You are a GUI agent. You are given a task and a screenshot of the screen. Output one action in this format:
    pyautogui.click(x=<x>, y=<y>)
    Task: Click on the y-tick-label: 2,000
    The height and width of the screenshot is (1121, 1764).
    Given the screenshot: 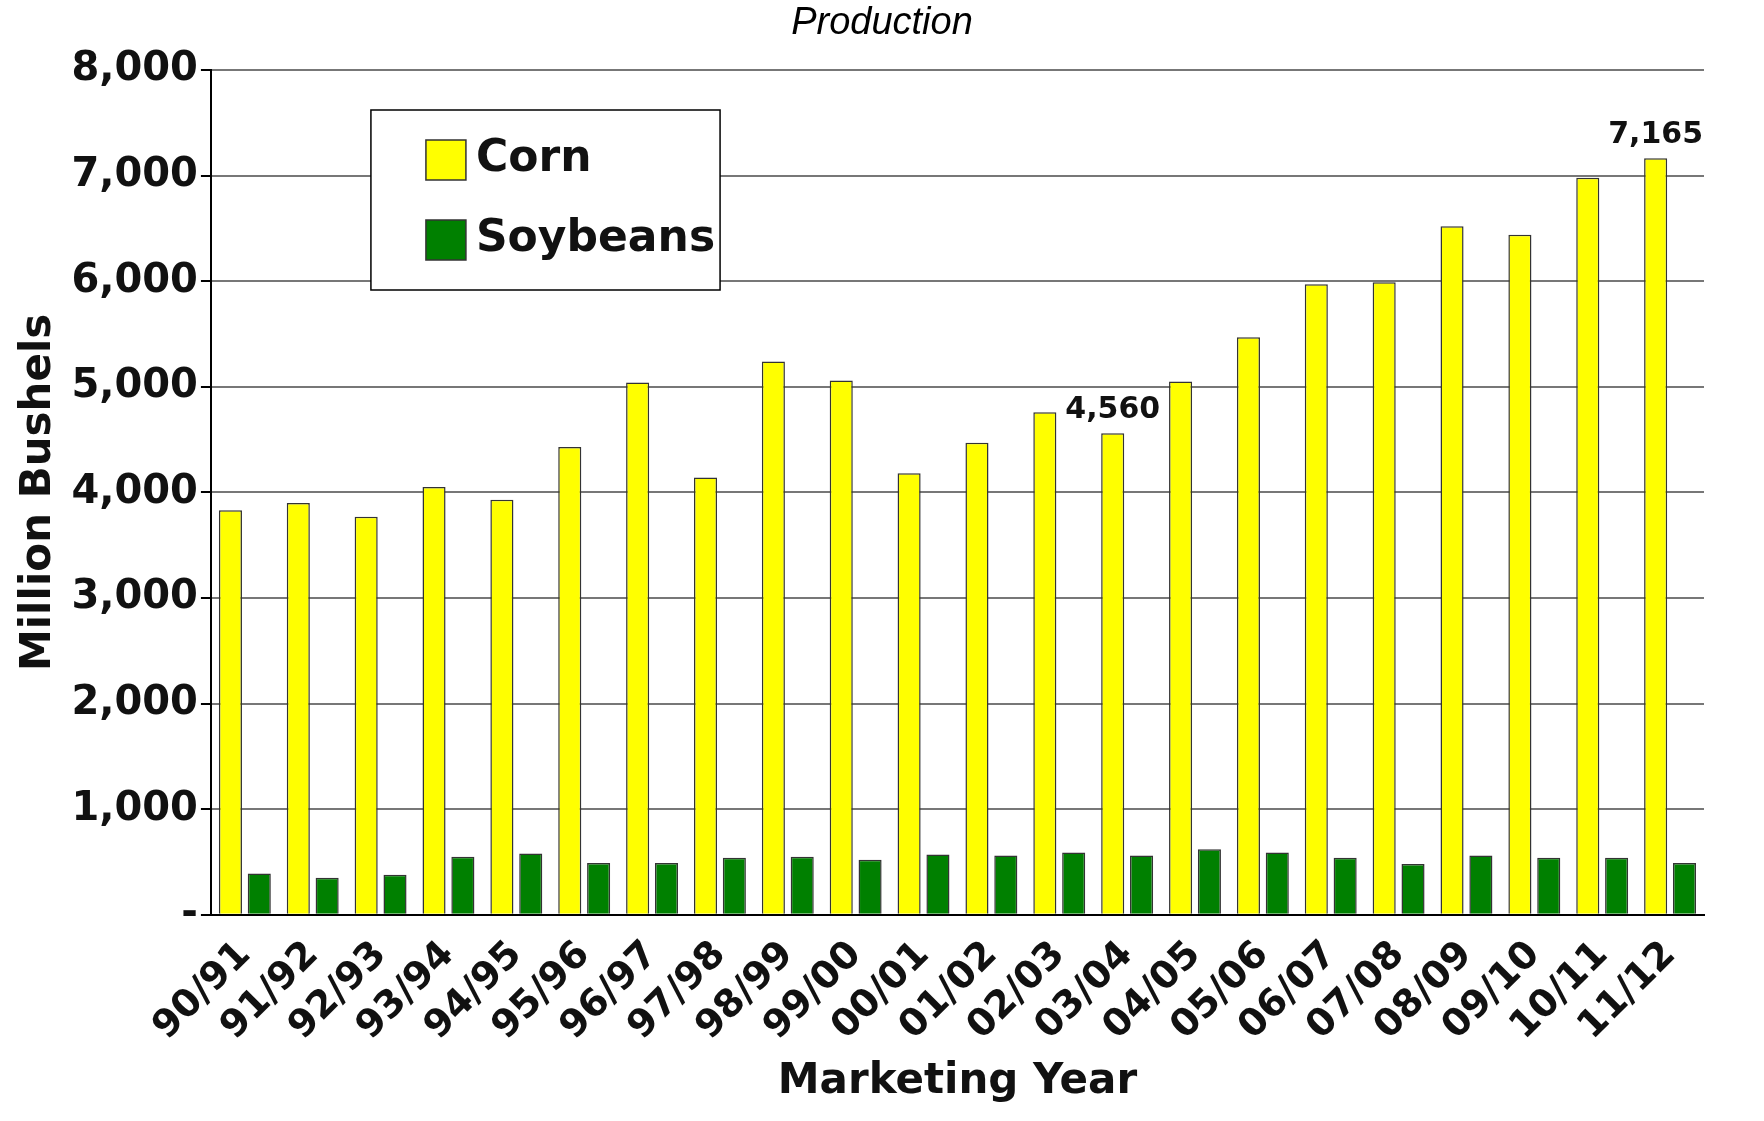 What is the action you would take?
    pyautogui.click(x=134, y=699)
    